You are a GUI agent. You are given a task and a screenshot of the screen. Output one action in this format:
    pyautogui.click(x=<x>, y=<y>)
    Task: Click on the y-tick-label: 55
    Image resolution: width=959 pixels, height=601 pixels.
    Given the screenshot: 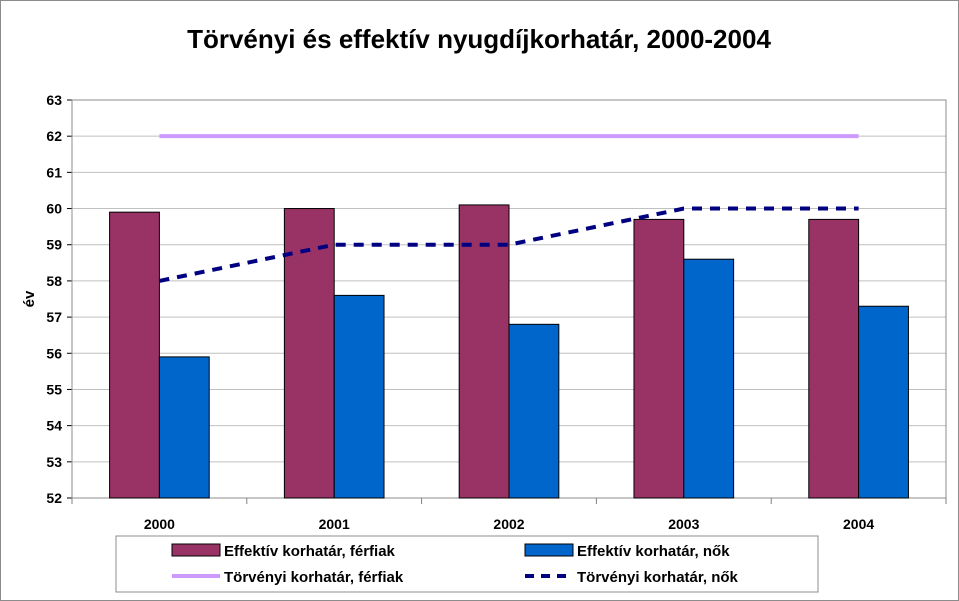 What is the action you would take?
    pyautogui.click(x=54, y=389)
    